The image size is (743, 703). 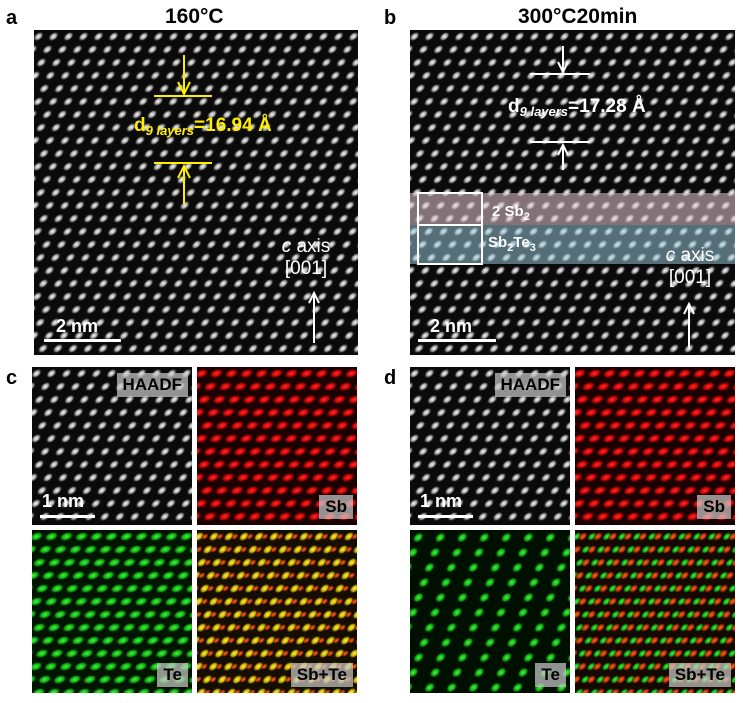 What do you see at coordinates (12, 378) in the screenshot?
I see `panel-c-letter: c` at bounding box center [12, 378].